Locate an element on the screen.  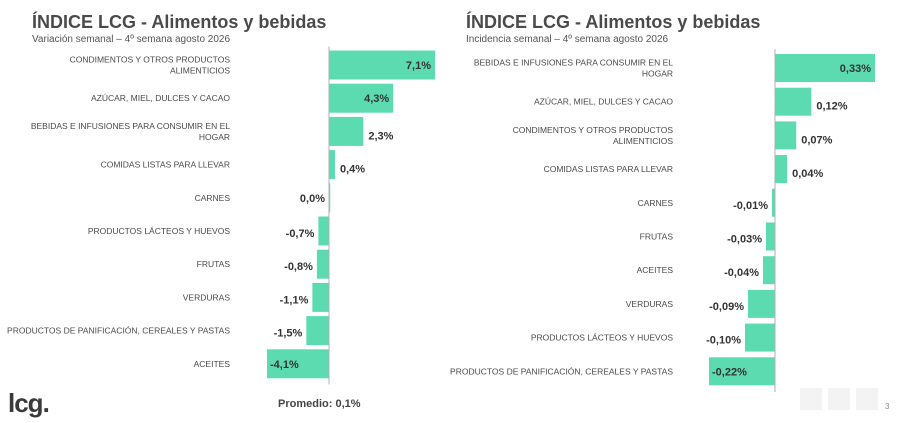
left-value-label-7: -1,1% is located at coordinates (294, 300).